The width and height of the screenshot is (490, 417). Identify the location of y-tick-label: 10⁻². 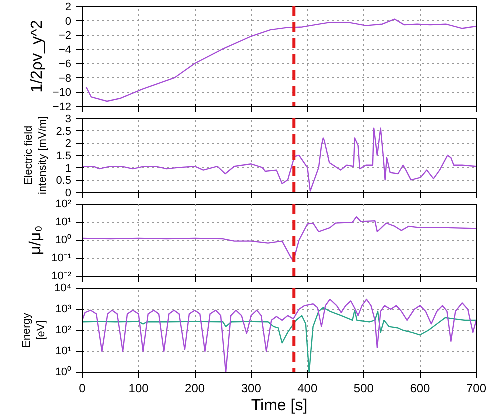
(62, 276).